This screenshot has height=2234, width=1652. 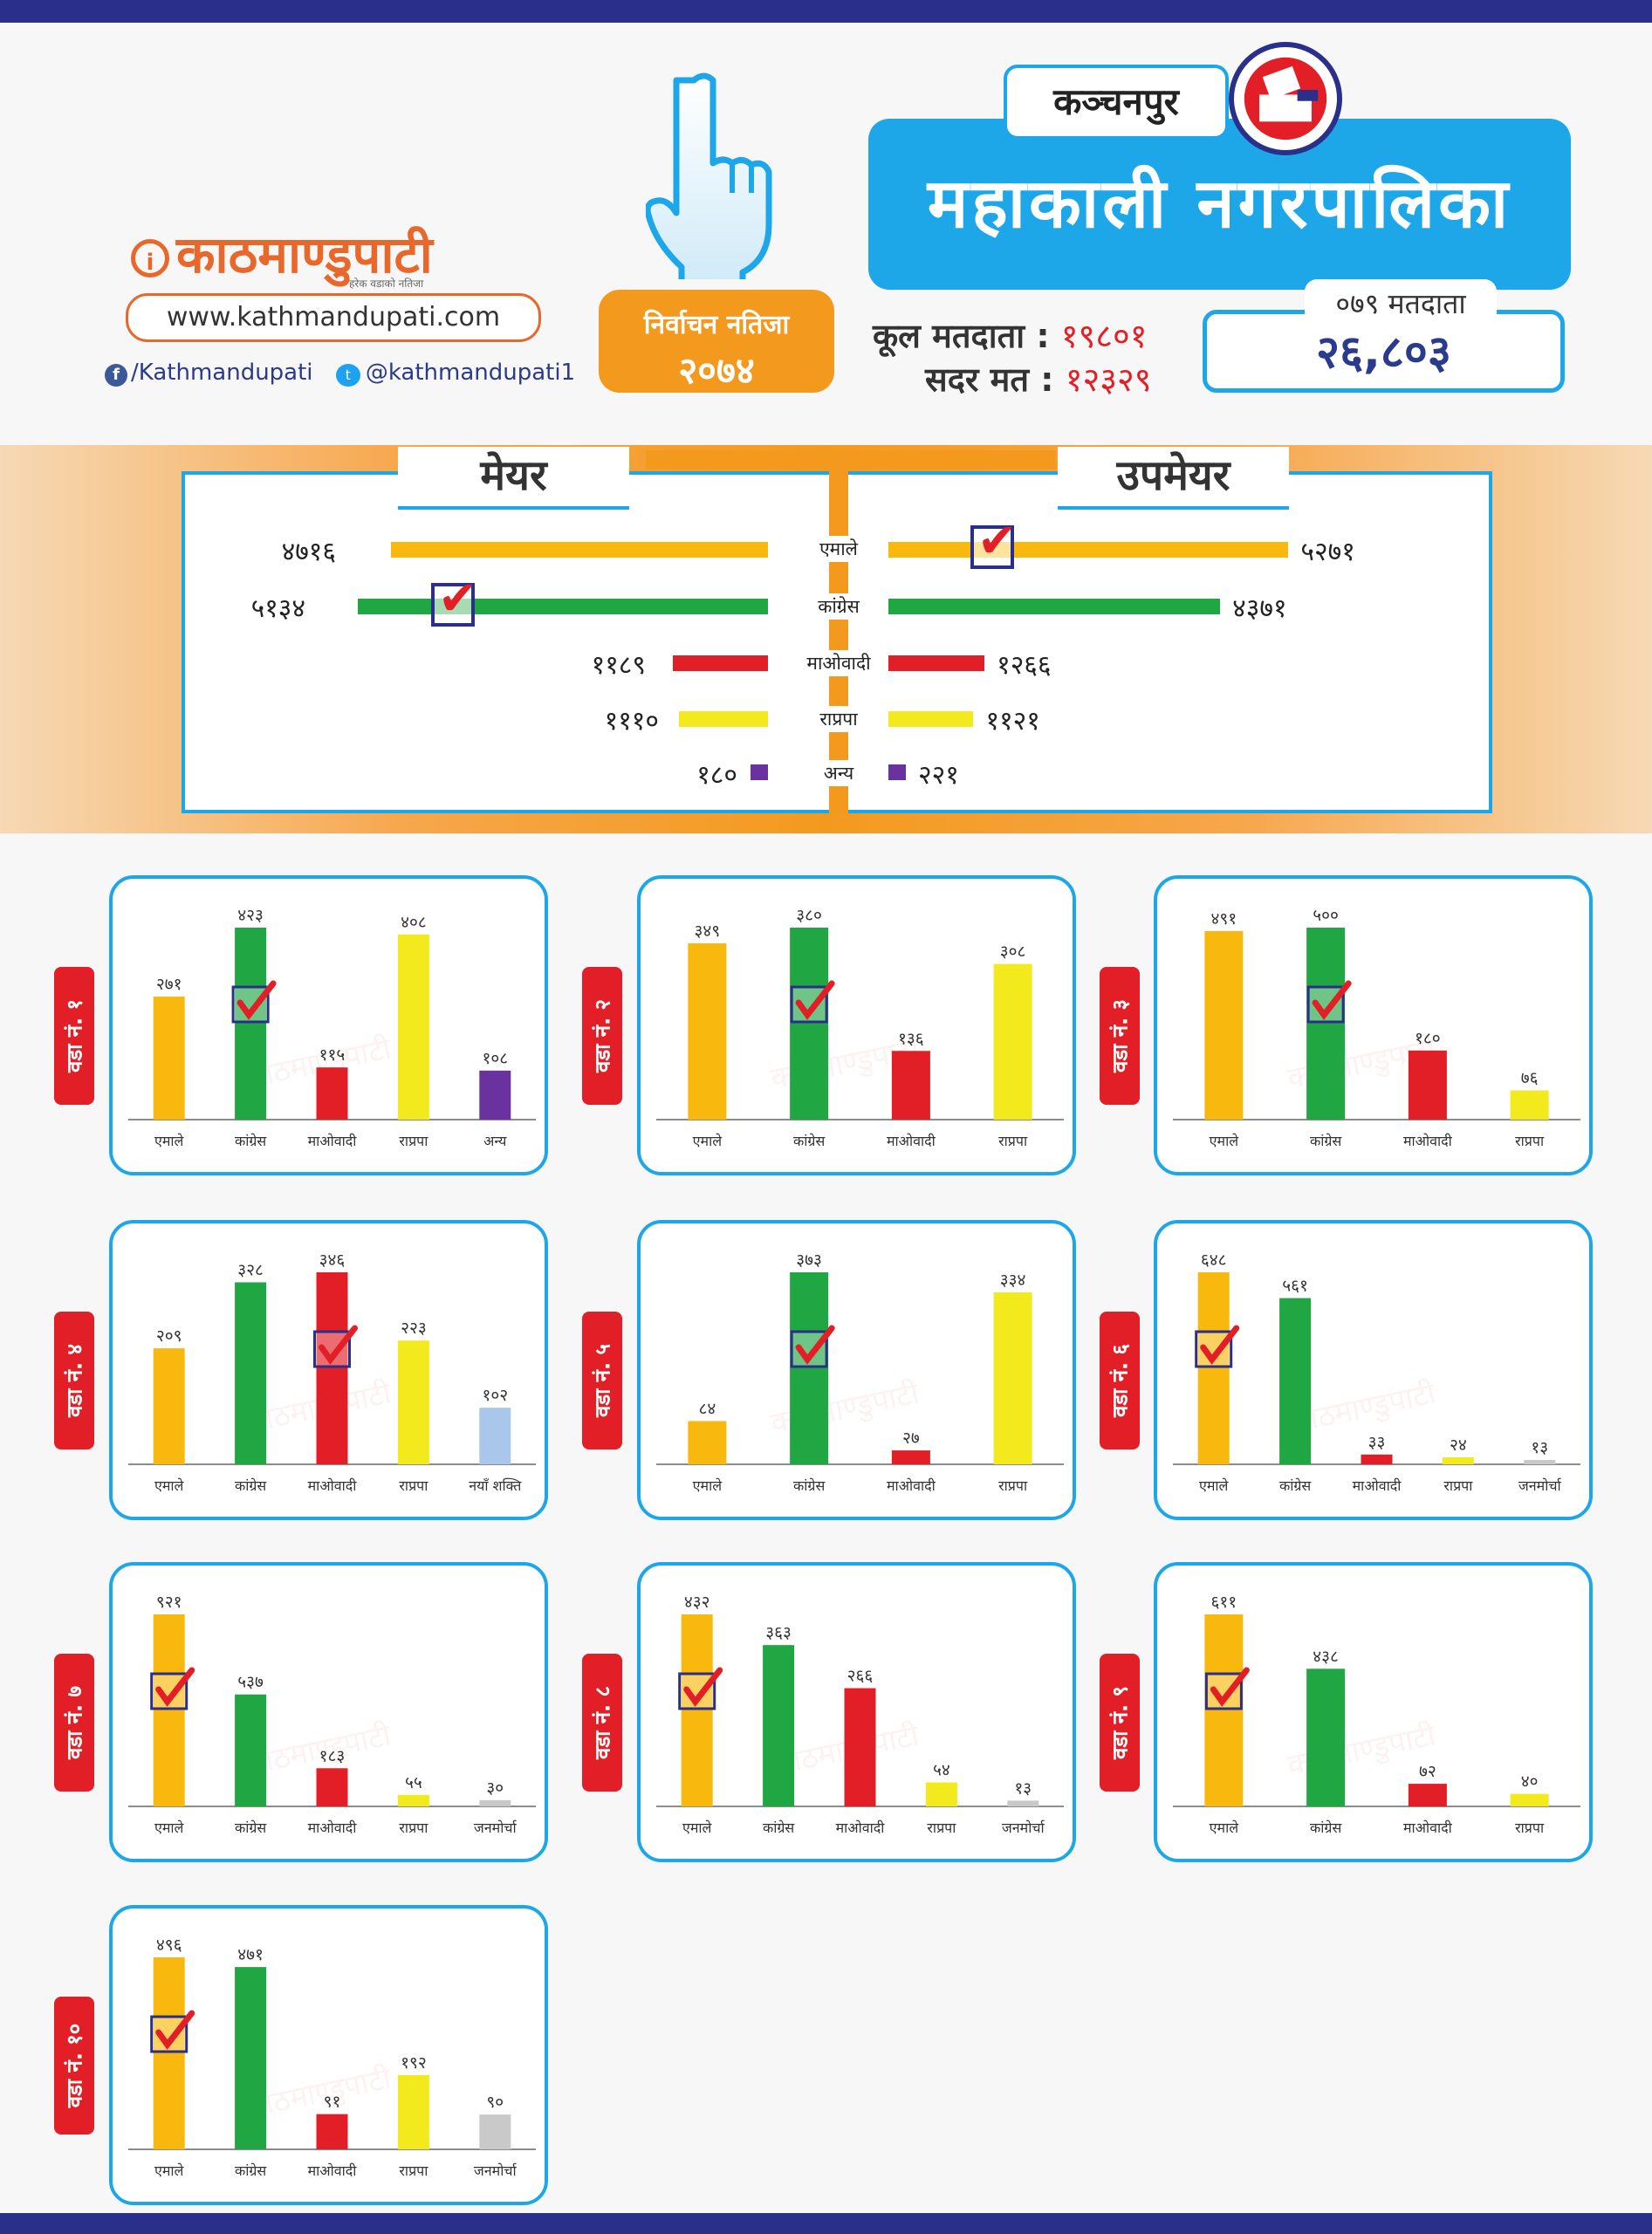 What do you see at coordinates (716, 341) in the screenshot?
I see `election-result-badge: निर्वाचन नतिजा २०७४` at bounding box center [716, 341].